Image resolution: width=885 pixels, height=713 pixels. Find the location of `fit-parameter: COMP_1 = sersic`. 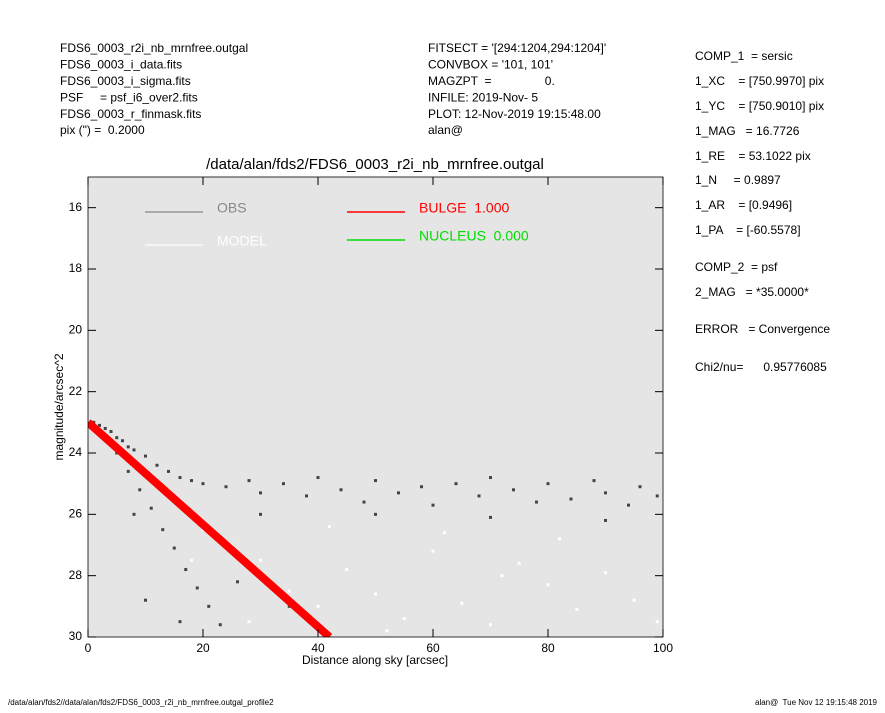

fit-parameter: COMP_1 = sersic is located at coordinates (744, 56).